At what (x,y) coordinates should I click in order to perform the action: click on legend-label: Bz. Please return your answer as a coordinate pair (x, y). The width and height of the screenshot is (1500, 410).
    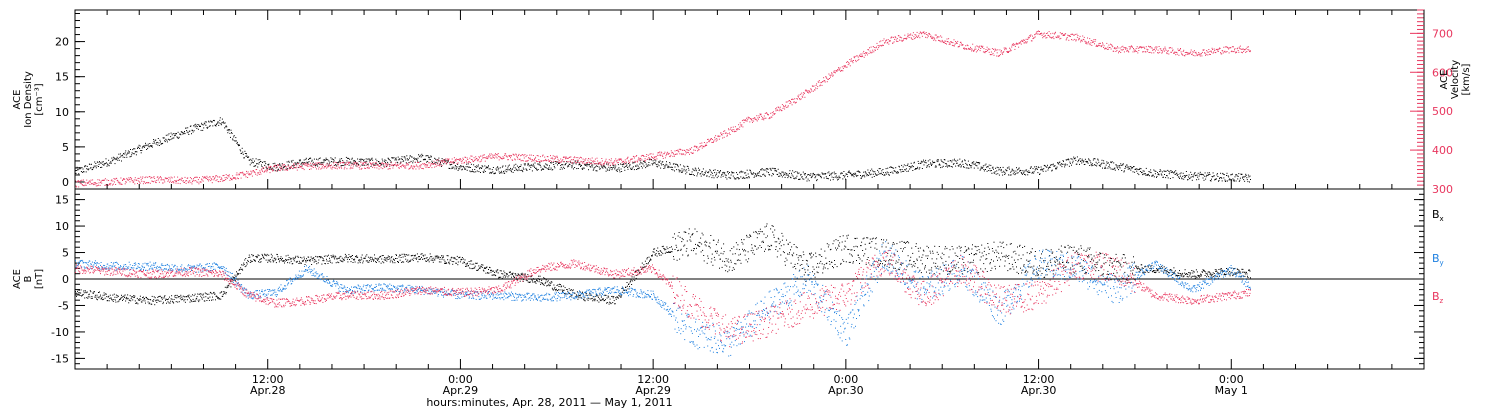
    Looking at the image, I should click on (1438, 297).